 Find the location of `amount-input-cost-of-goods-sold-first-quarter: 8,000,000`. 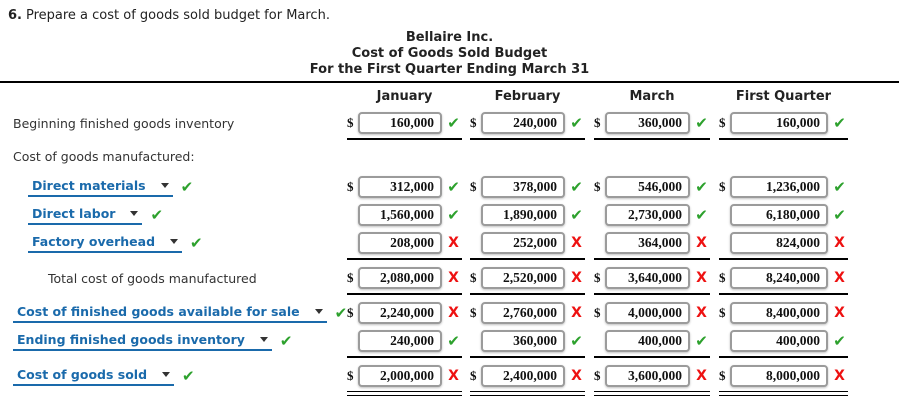

amount-input-cost-of-goods-sold-first-quarter: 8,000,000 is located at coordinates (779, 376).